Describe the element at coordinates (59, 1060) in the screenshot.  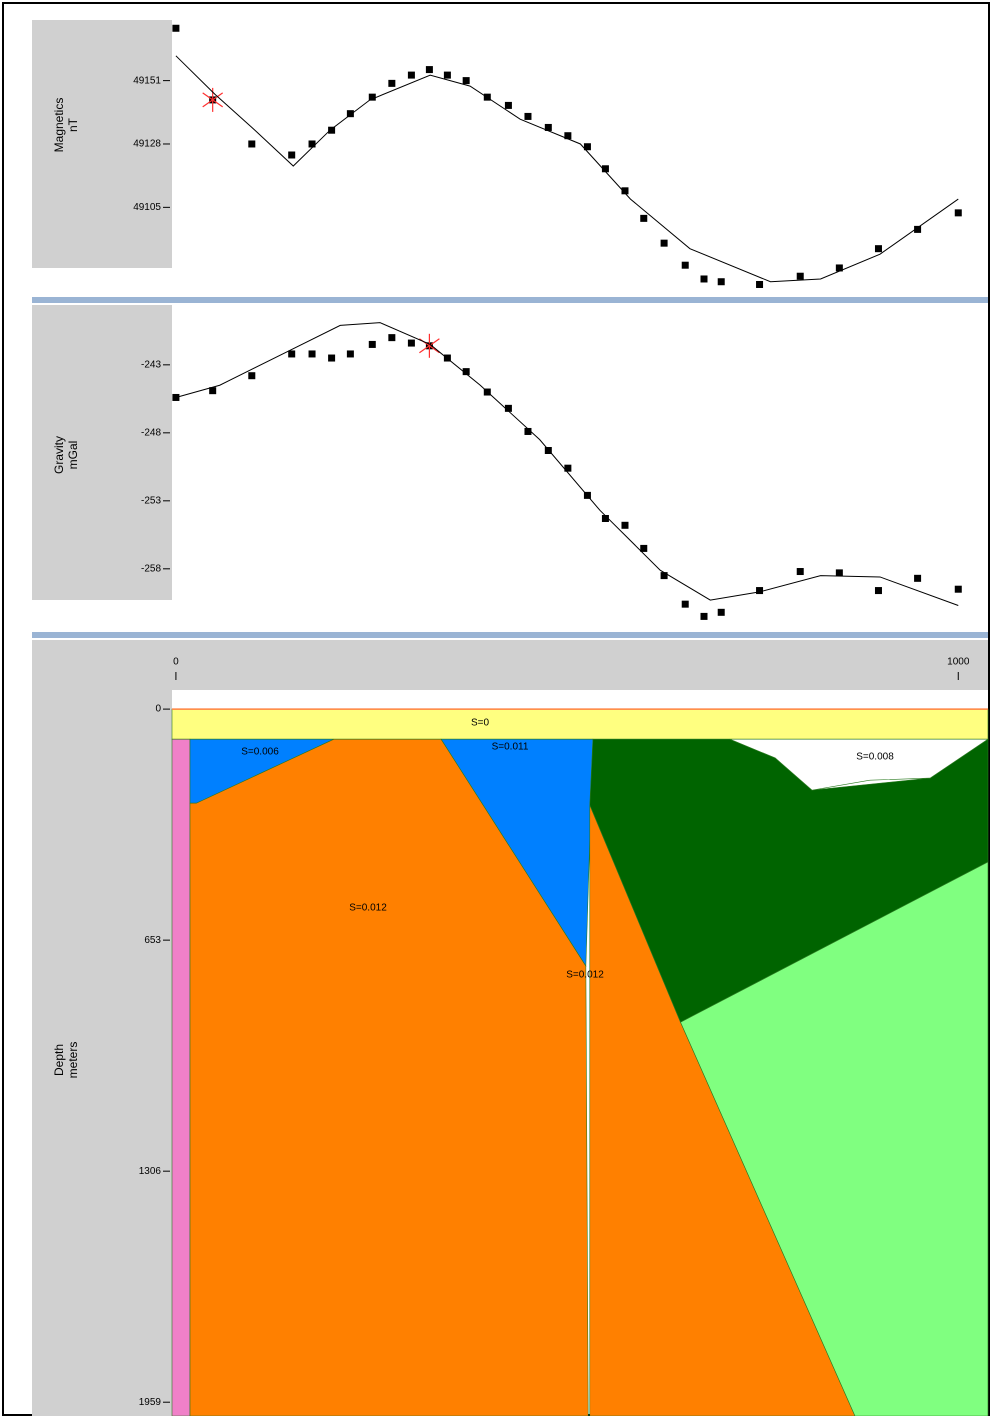
I see `axis-title: Depth` at that location.